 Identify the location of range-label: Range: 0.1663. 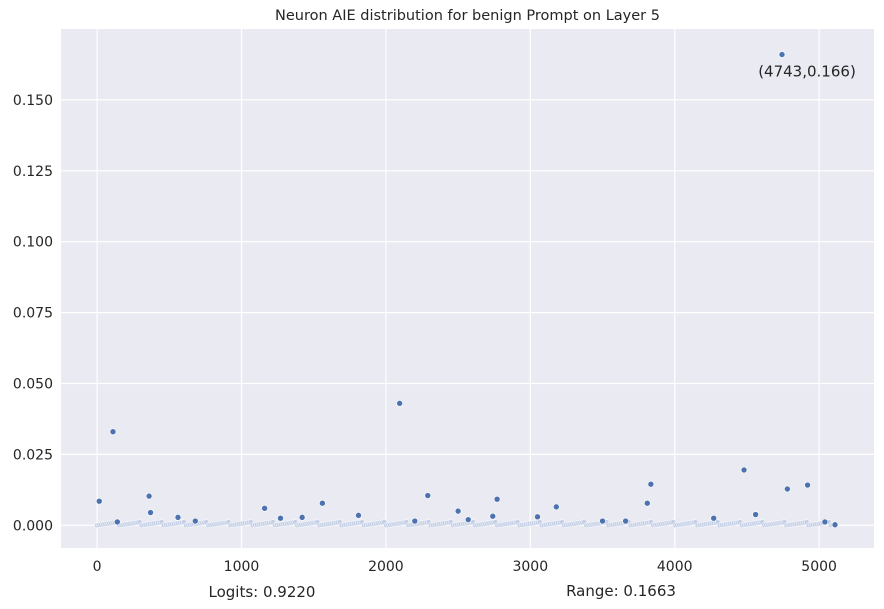
(621, 591).